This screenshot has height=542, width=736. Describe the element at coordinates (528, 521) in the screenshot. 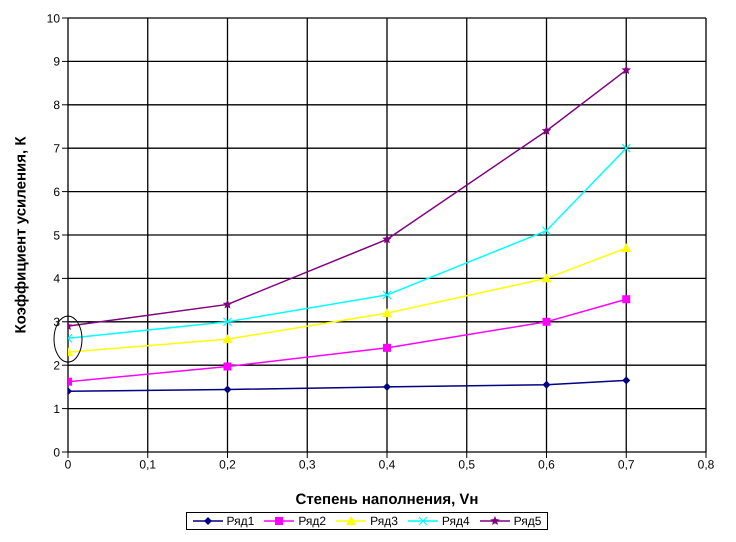

I see `legend-label: Ряд5` at that location.